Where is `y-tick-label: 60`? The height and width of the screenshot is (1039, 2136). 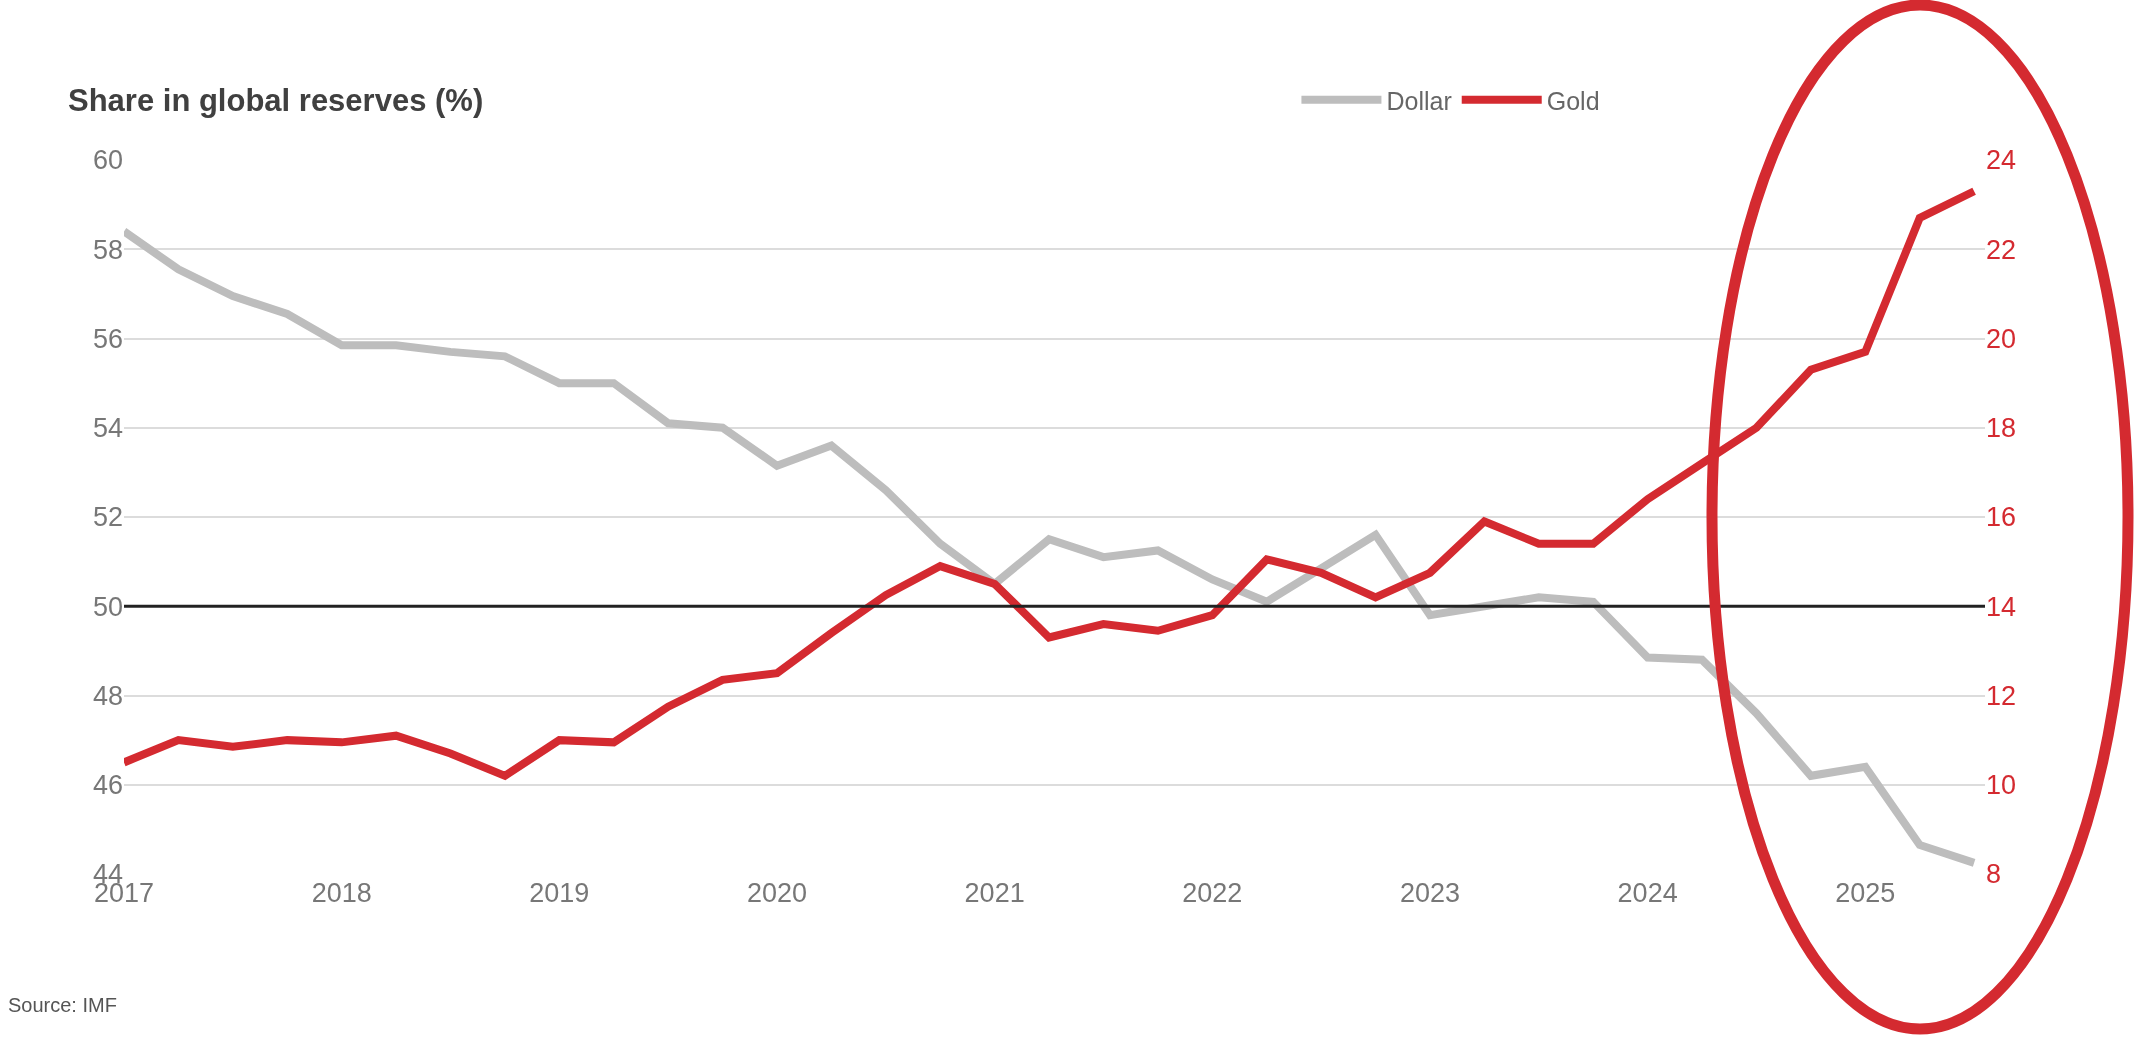 y-tick-label: 60 is located at coordinates (107, 160).